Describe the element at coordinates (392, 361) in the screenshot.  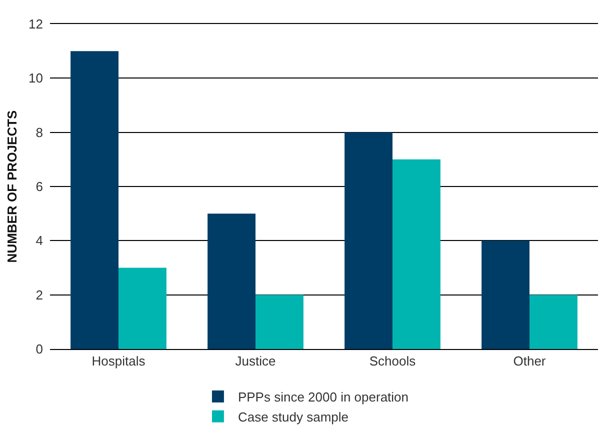
I see `x-tick-label: Schools` at that location.